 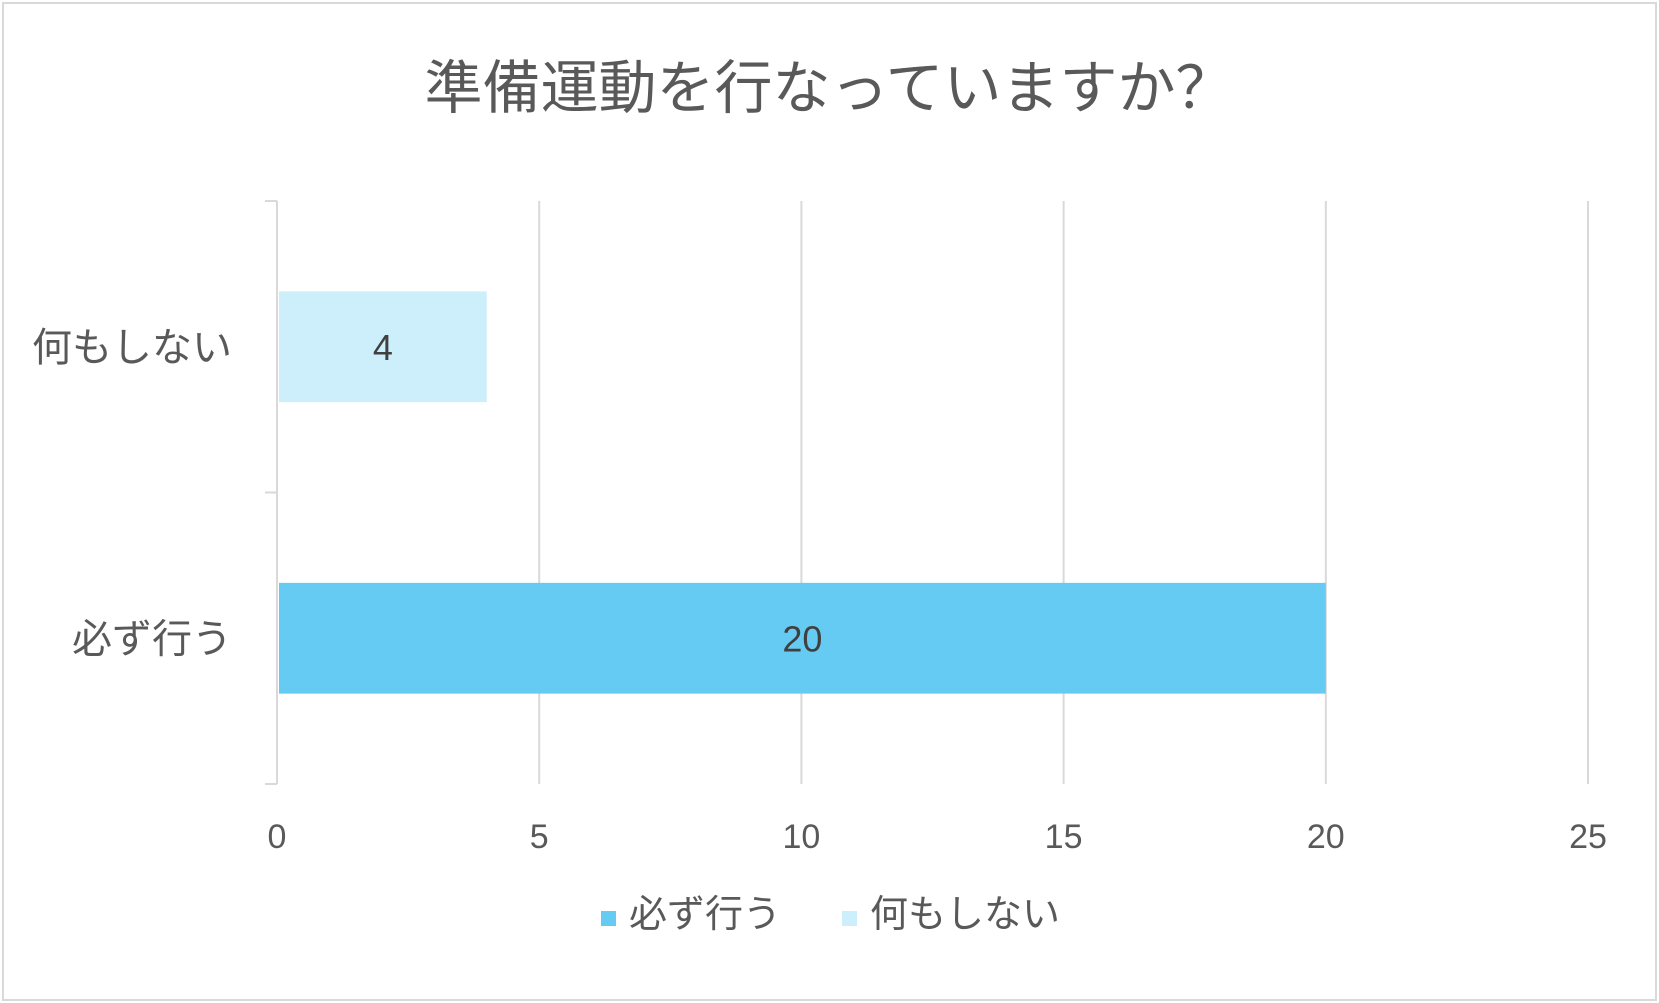 I want to click on x-tick-label: 10, so click(x=801, y=837).